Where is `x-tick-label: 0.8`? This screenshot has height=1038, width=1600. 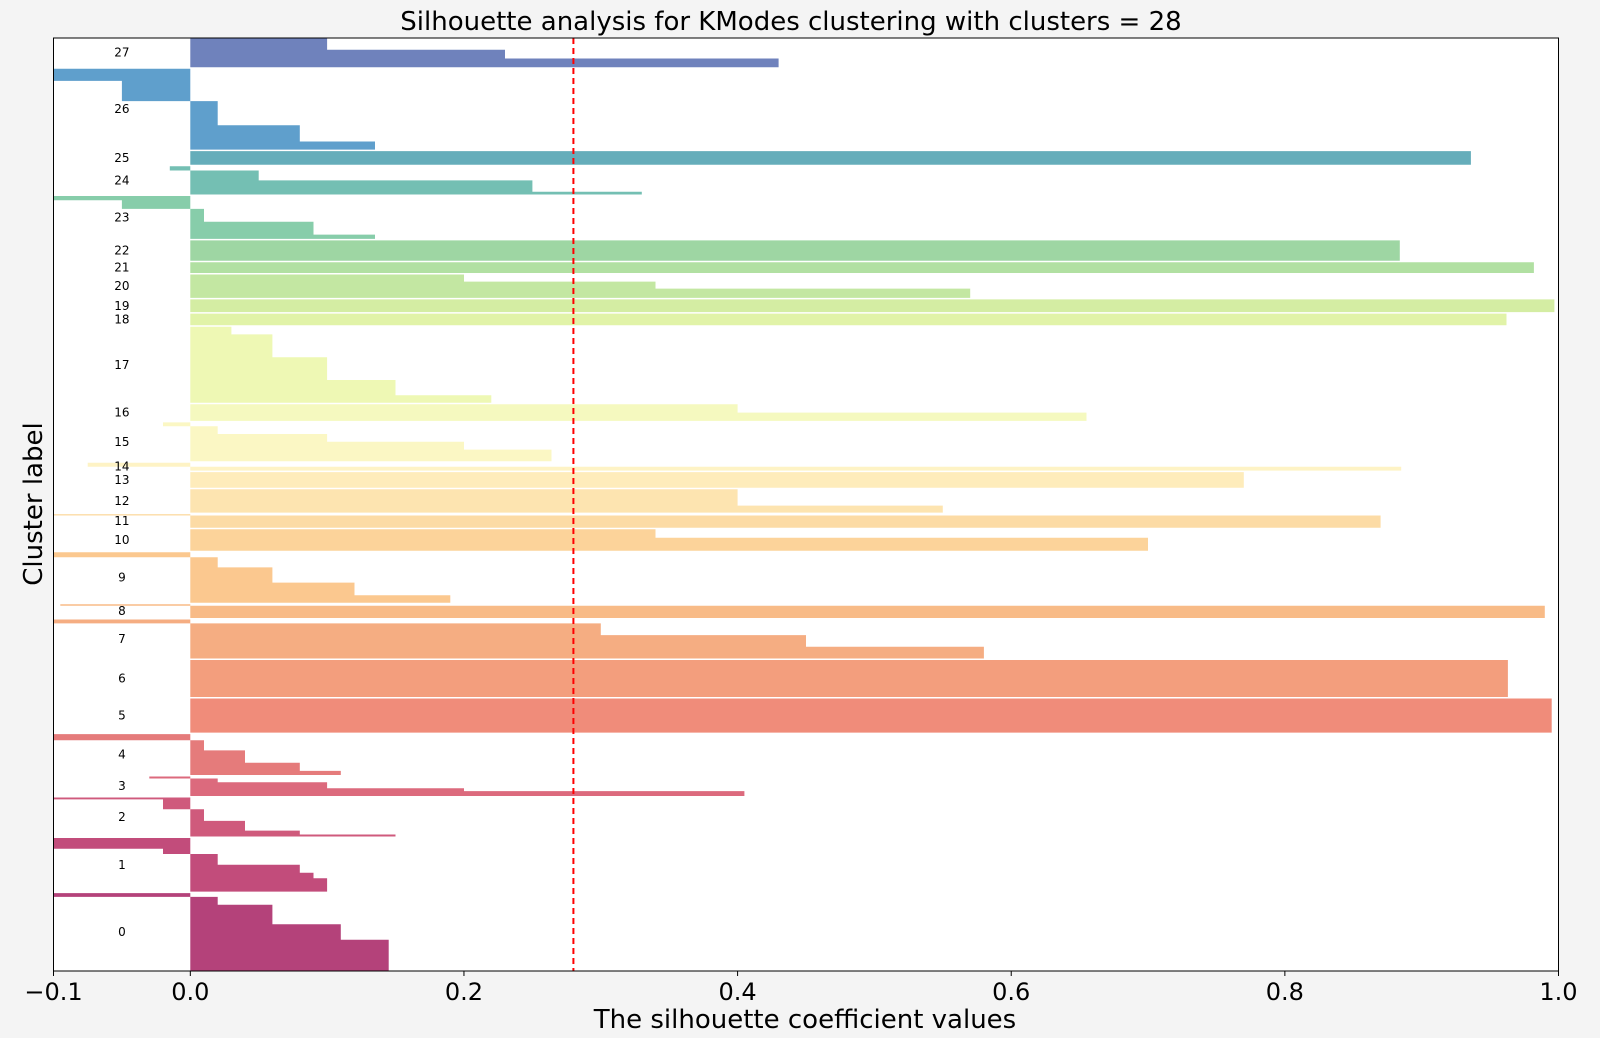 x-tick-label: 0.8 is located at coordinates (1285, 992).